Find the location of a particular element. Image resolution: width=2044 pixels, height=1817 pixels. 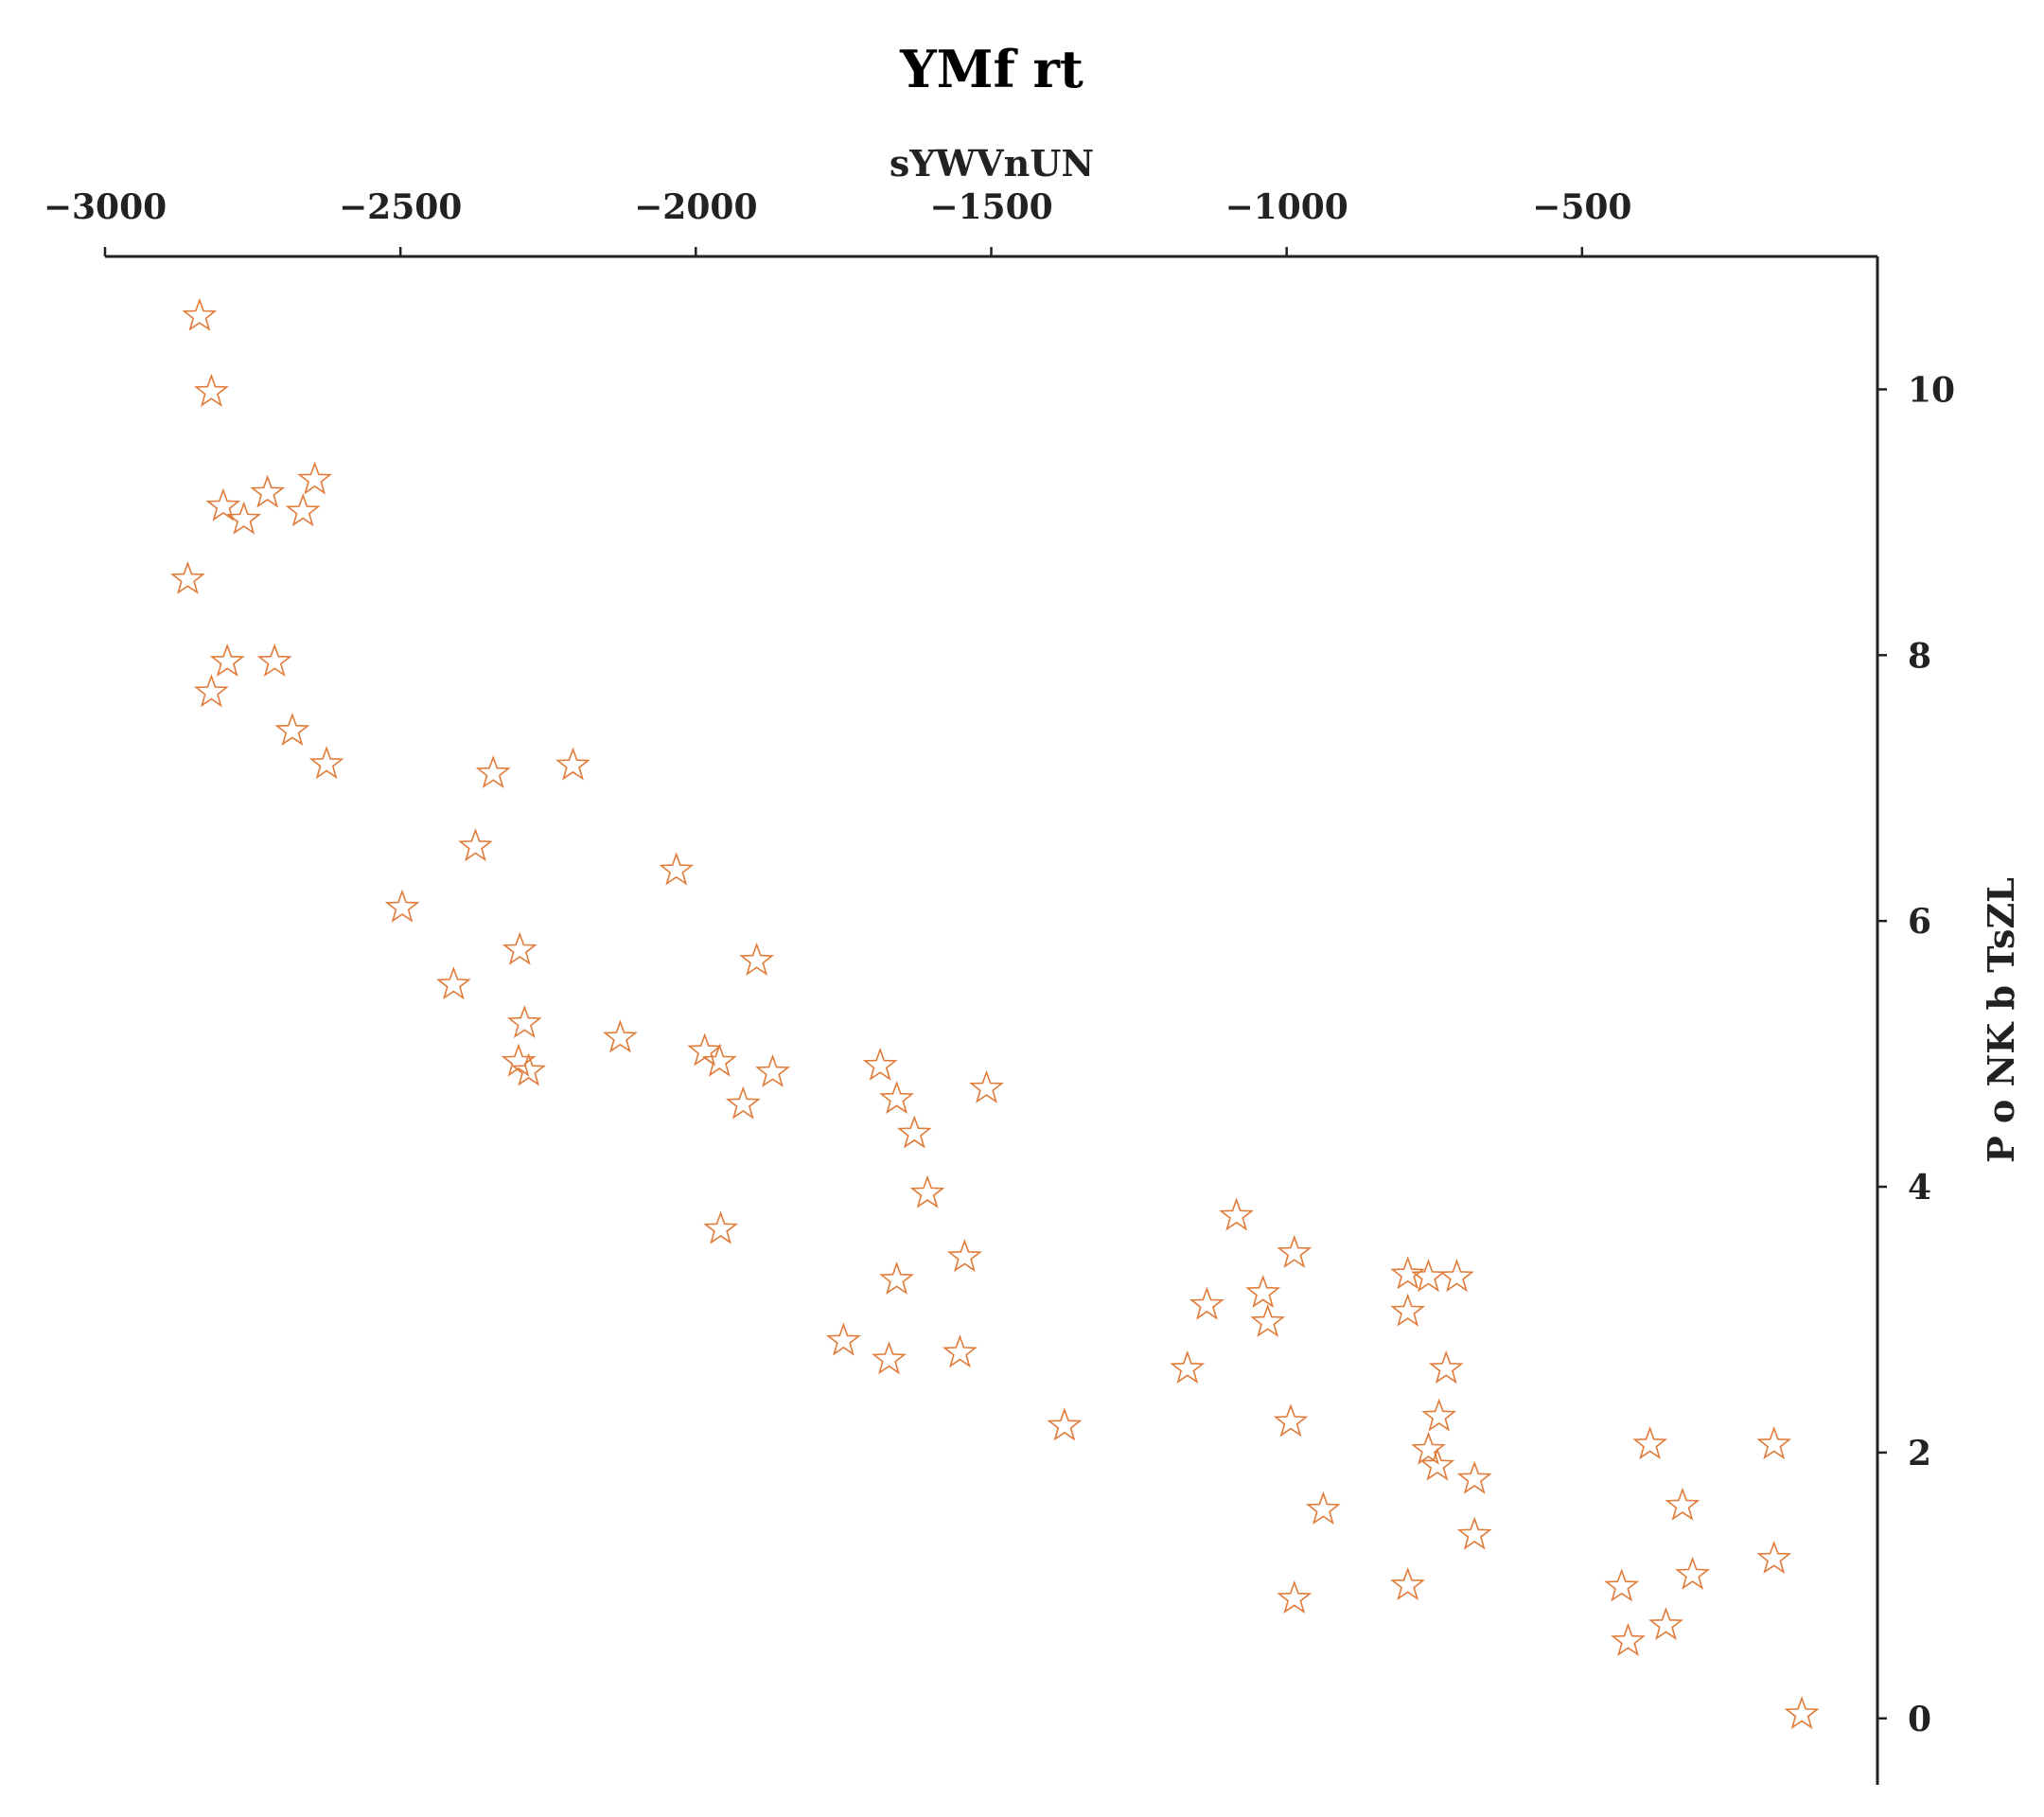

y-tick-label: 4 is located at coordinates (1919, 1188).